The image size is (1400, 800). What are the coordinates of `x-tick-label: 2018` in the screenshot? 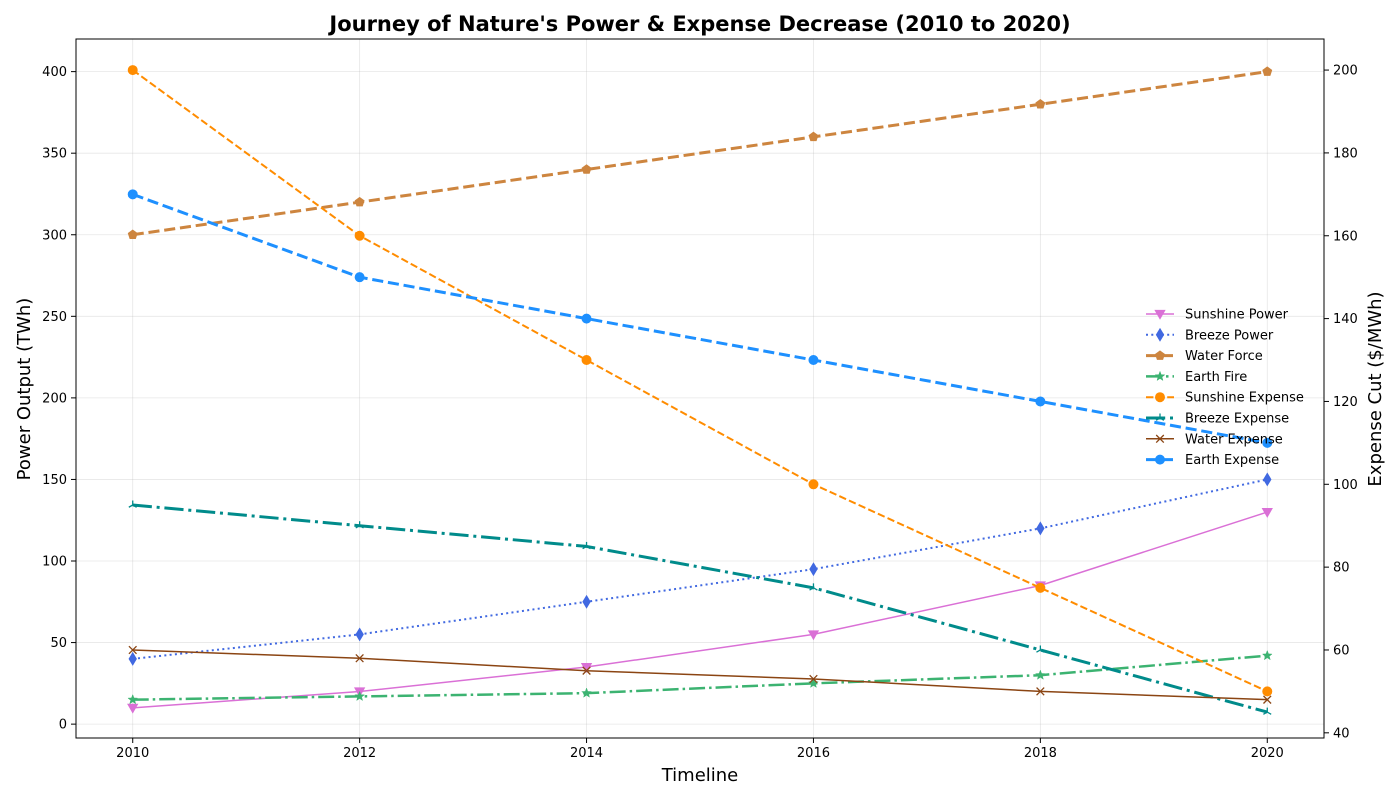 It's located at (1040, 753).